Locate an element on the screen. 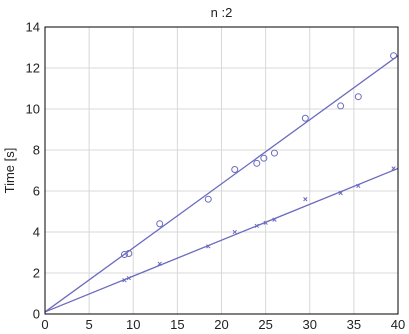 This screenshot has height=334, width=409. y-tick-label: 8 is located at coordinates (36, 150).